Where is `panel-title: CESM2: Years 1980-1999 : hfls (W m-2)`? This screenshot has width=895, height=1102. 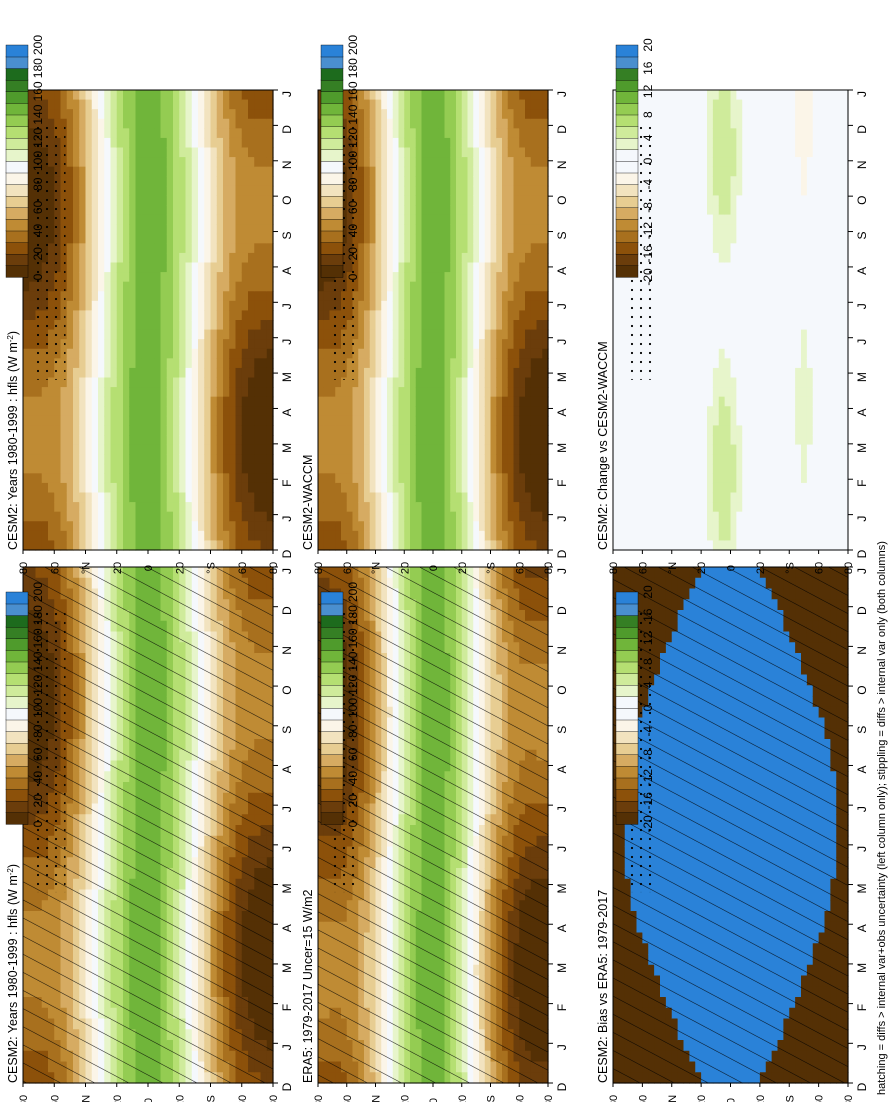
panel-title: CESM2: Years 1980-1999 : hfls (W m-2) is located at coordinates (13, 973).